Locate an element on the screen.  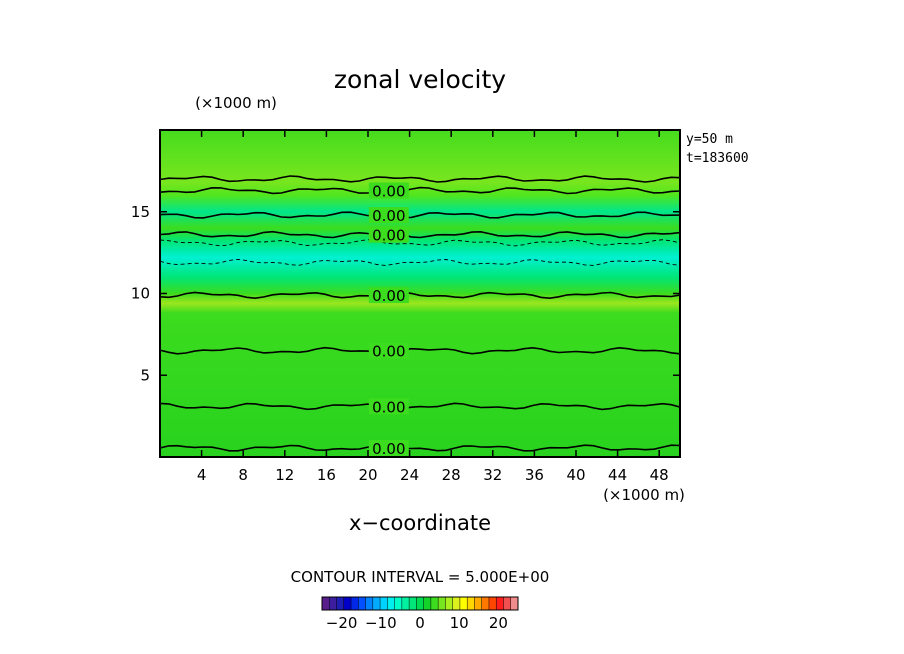
contour-label-6: 0.00 is located at coordinates (388, 449).